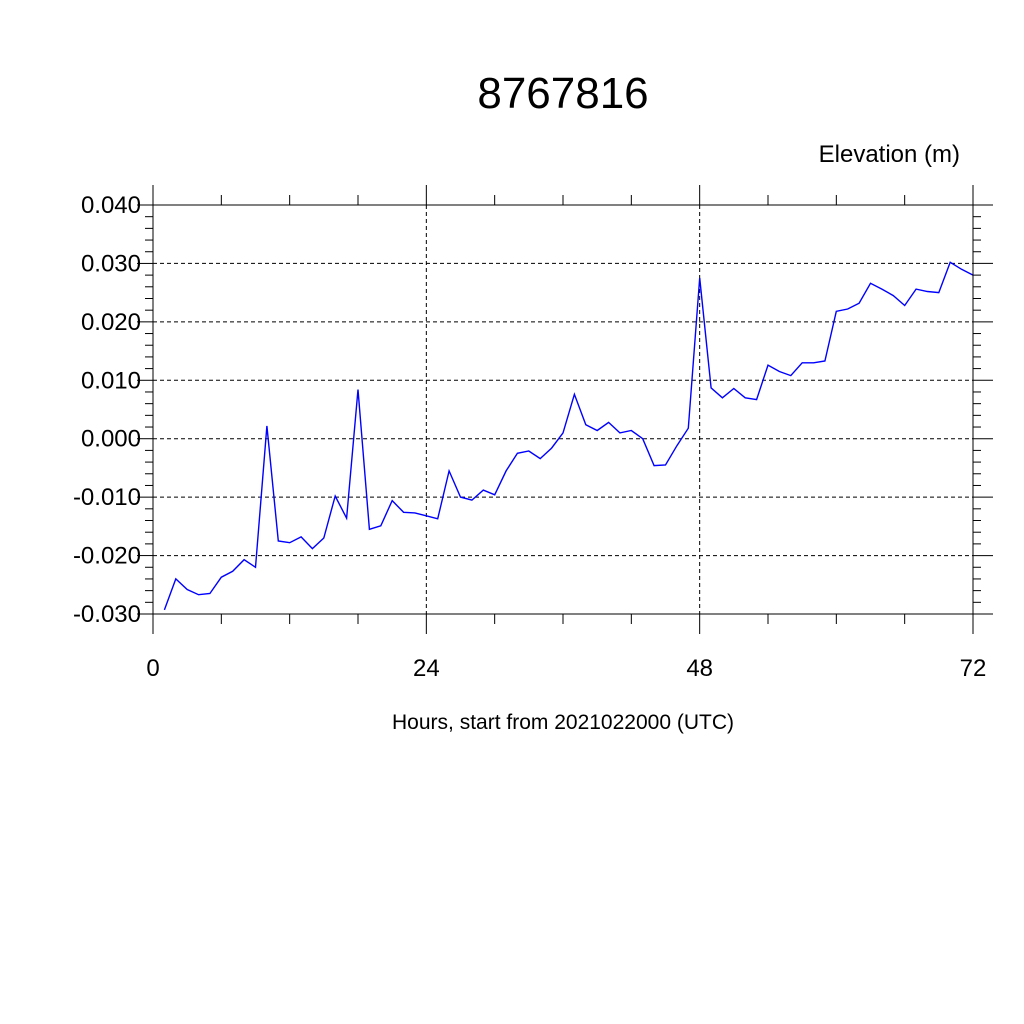 Image resolution: width=1024 pixels, height=1024 pixels. I want to click on y-tick-label: 0.020, so click(111, 322).